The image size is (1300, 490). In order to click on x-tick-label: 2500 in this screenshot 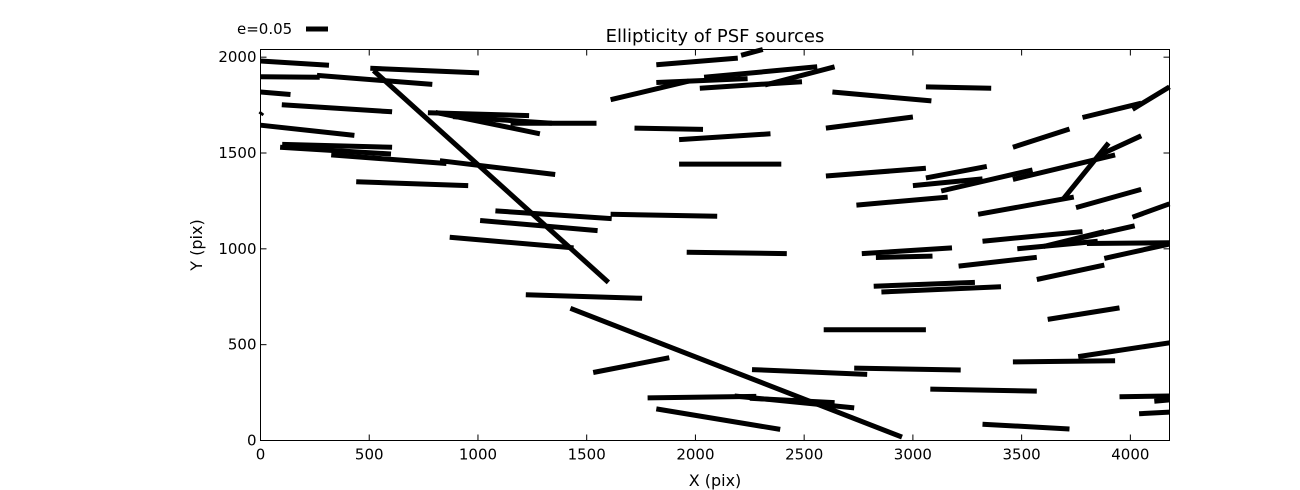, I will do `click(804, 455)`.